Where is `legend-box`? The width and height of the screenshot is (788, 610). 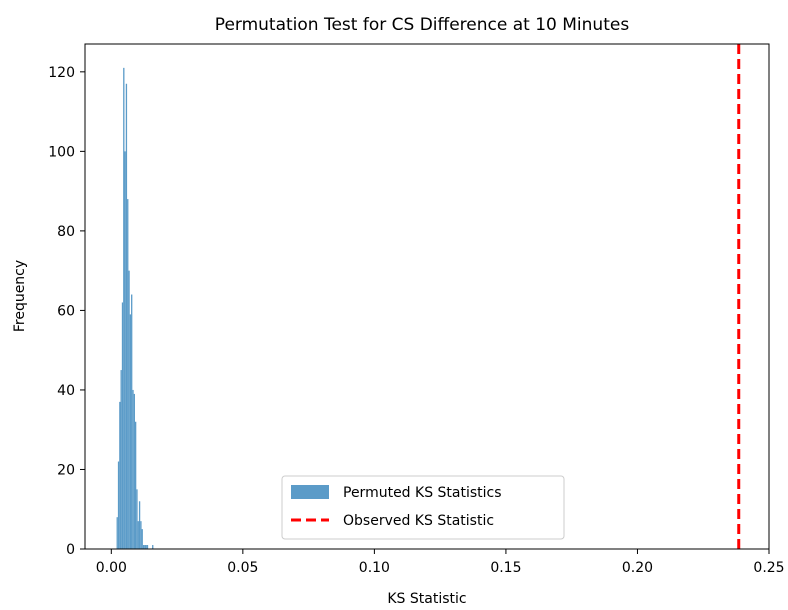 legend-box is located at coordinates (423, 507).